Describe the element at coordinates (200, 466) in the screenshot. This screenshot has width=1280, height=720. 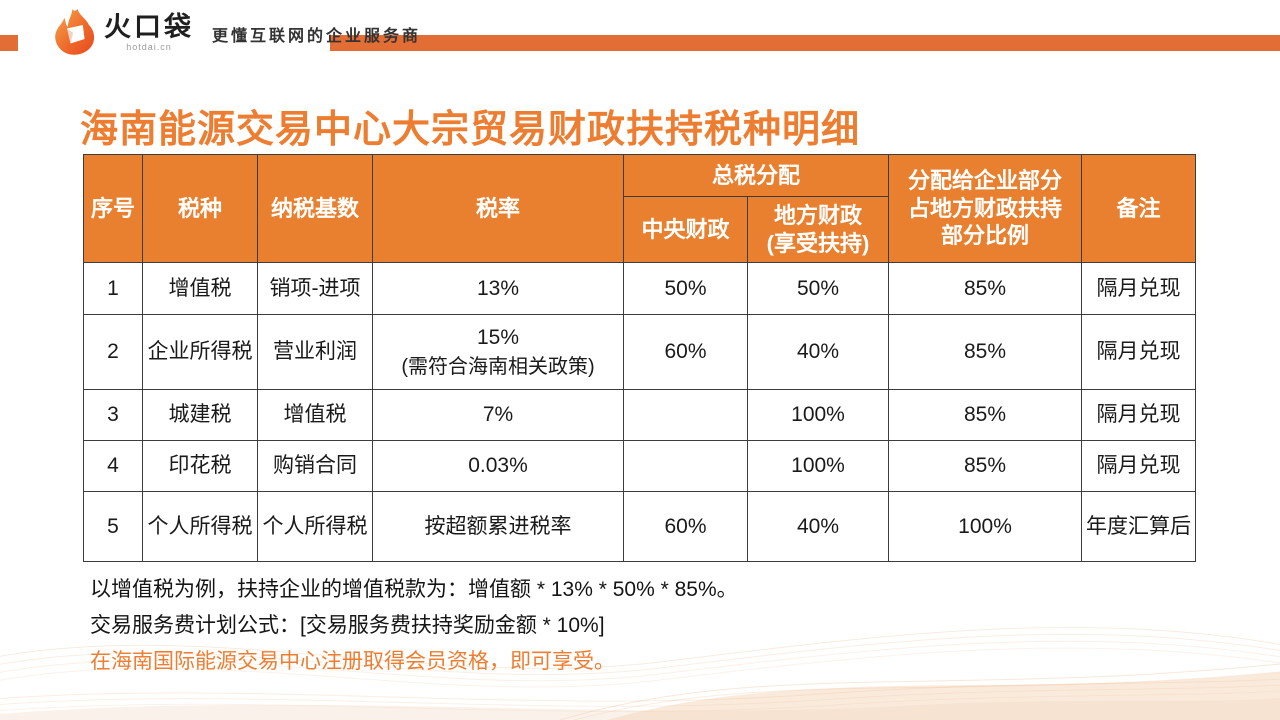
I see `cell-tax-type: 印花税` at that location.